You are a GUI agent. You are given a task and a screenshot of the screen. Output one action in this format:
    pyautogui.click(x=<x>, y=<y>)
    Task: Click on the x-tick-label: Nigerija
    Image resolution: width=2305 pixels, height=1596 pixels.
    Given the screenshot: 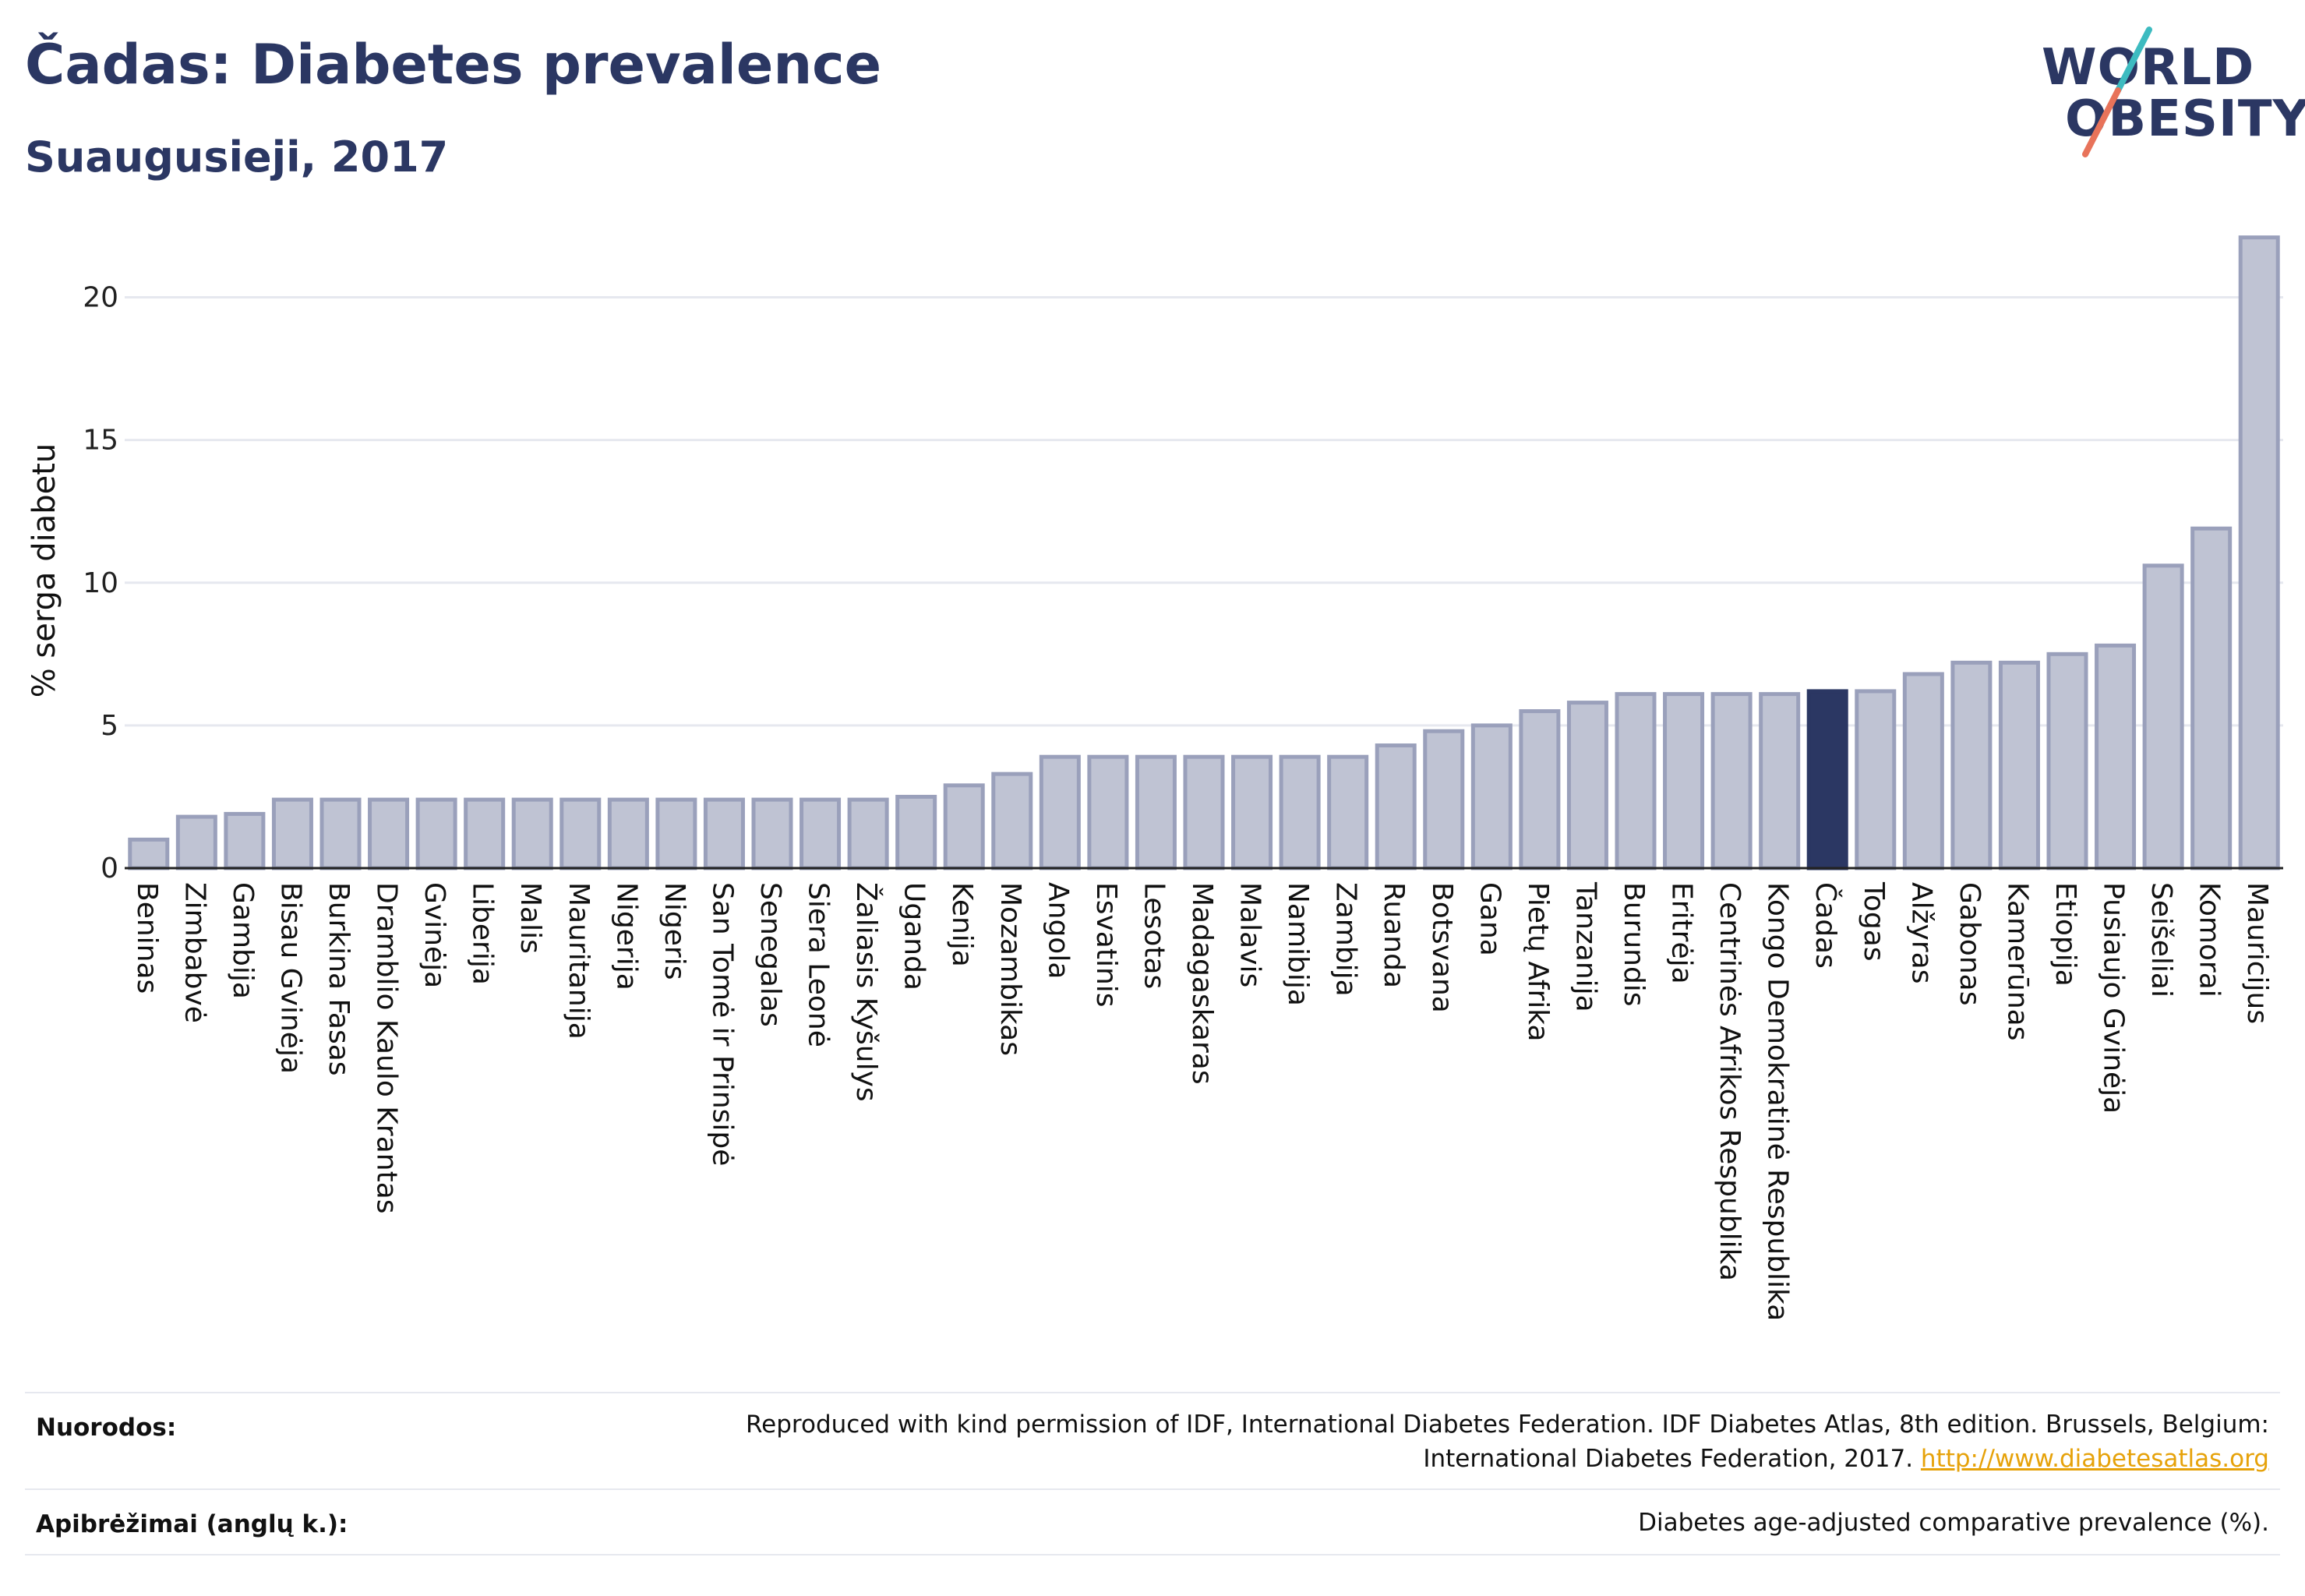 What is the action you would take?
    pyautogui.click(x=626, y=936)
    